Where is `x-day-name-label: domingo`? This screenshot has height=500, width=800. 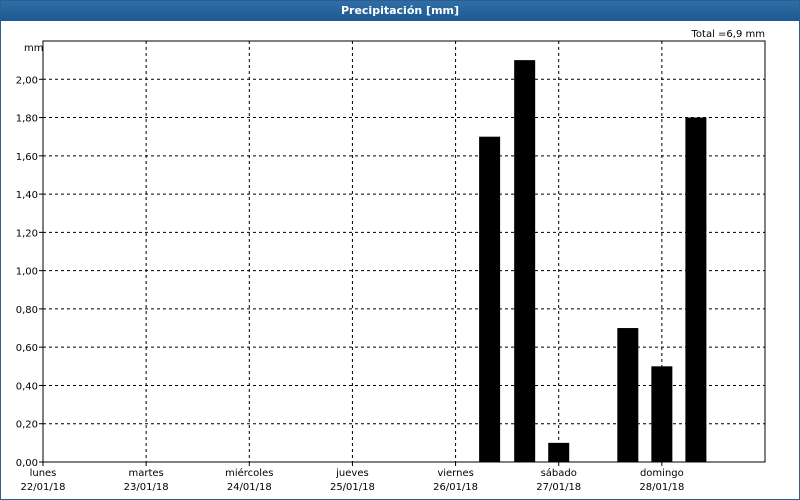 x-day-name-label: domingo is located at coordinates (662, 473).